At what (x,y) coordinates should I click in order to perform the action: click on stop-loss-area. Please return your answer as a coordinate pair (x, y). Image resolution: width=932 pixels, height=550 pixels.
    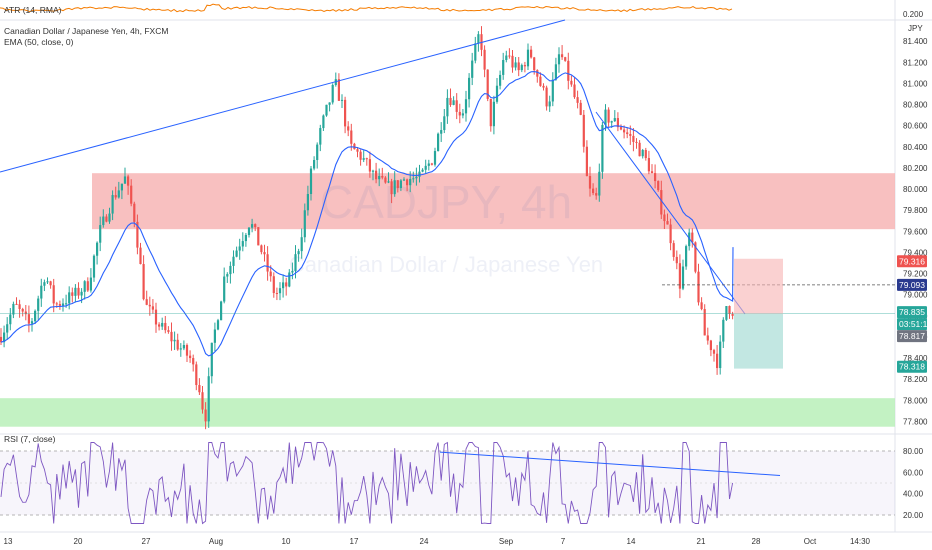
    Looking at the image, I should click on (758, 286).